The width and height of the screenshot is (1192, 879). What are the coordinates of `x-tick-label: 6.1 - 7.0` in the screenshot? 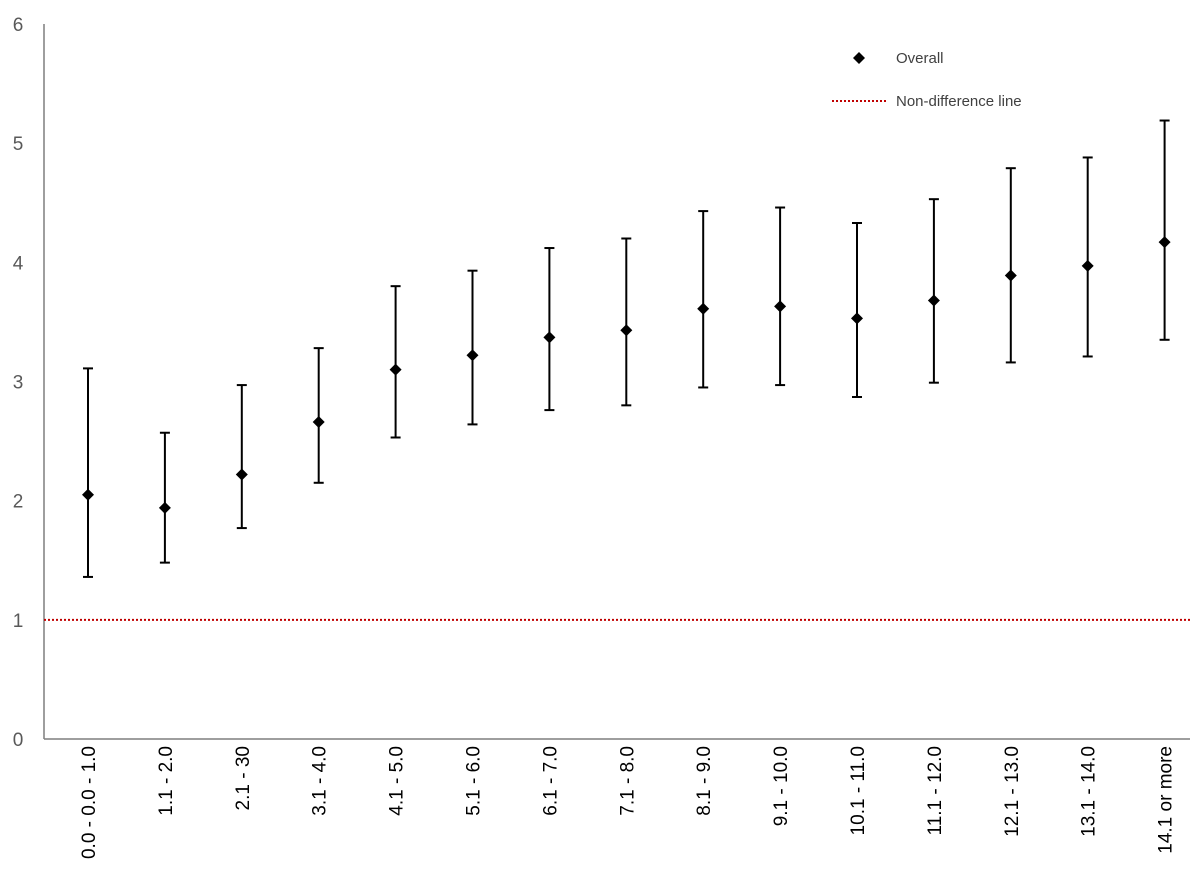 It's located at (550, 781).